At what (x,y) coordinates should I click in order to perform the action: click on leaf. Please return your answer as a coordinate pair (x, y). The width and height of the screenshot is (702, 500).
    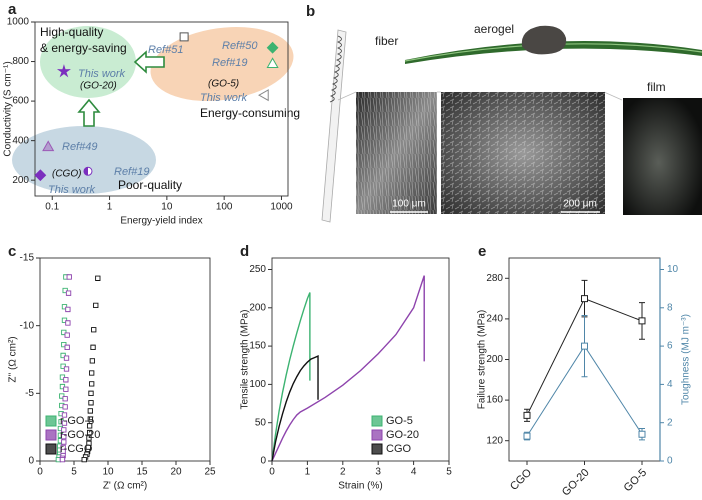
    Looking at the image, I should click on (553, 52).